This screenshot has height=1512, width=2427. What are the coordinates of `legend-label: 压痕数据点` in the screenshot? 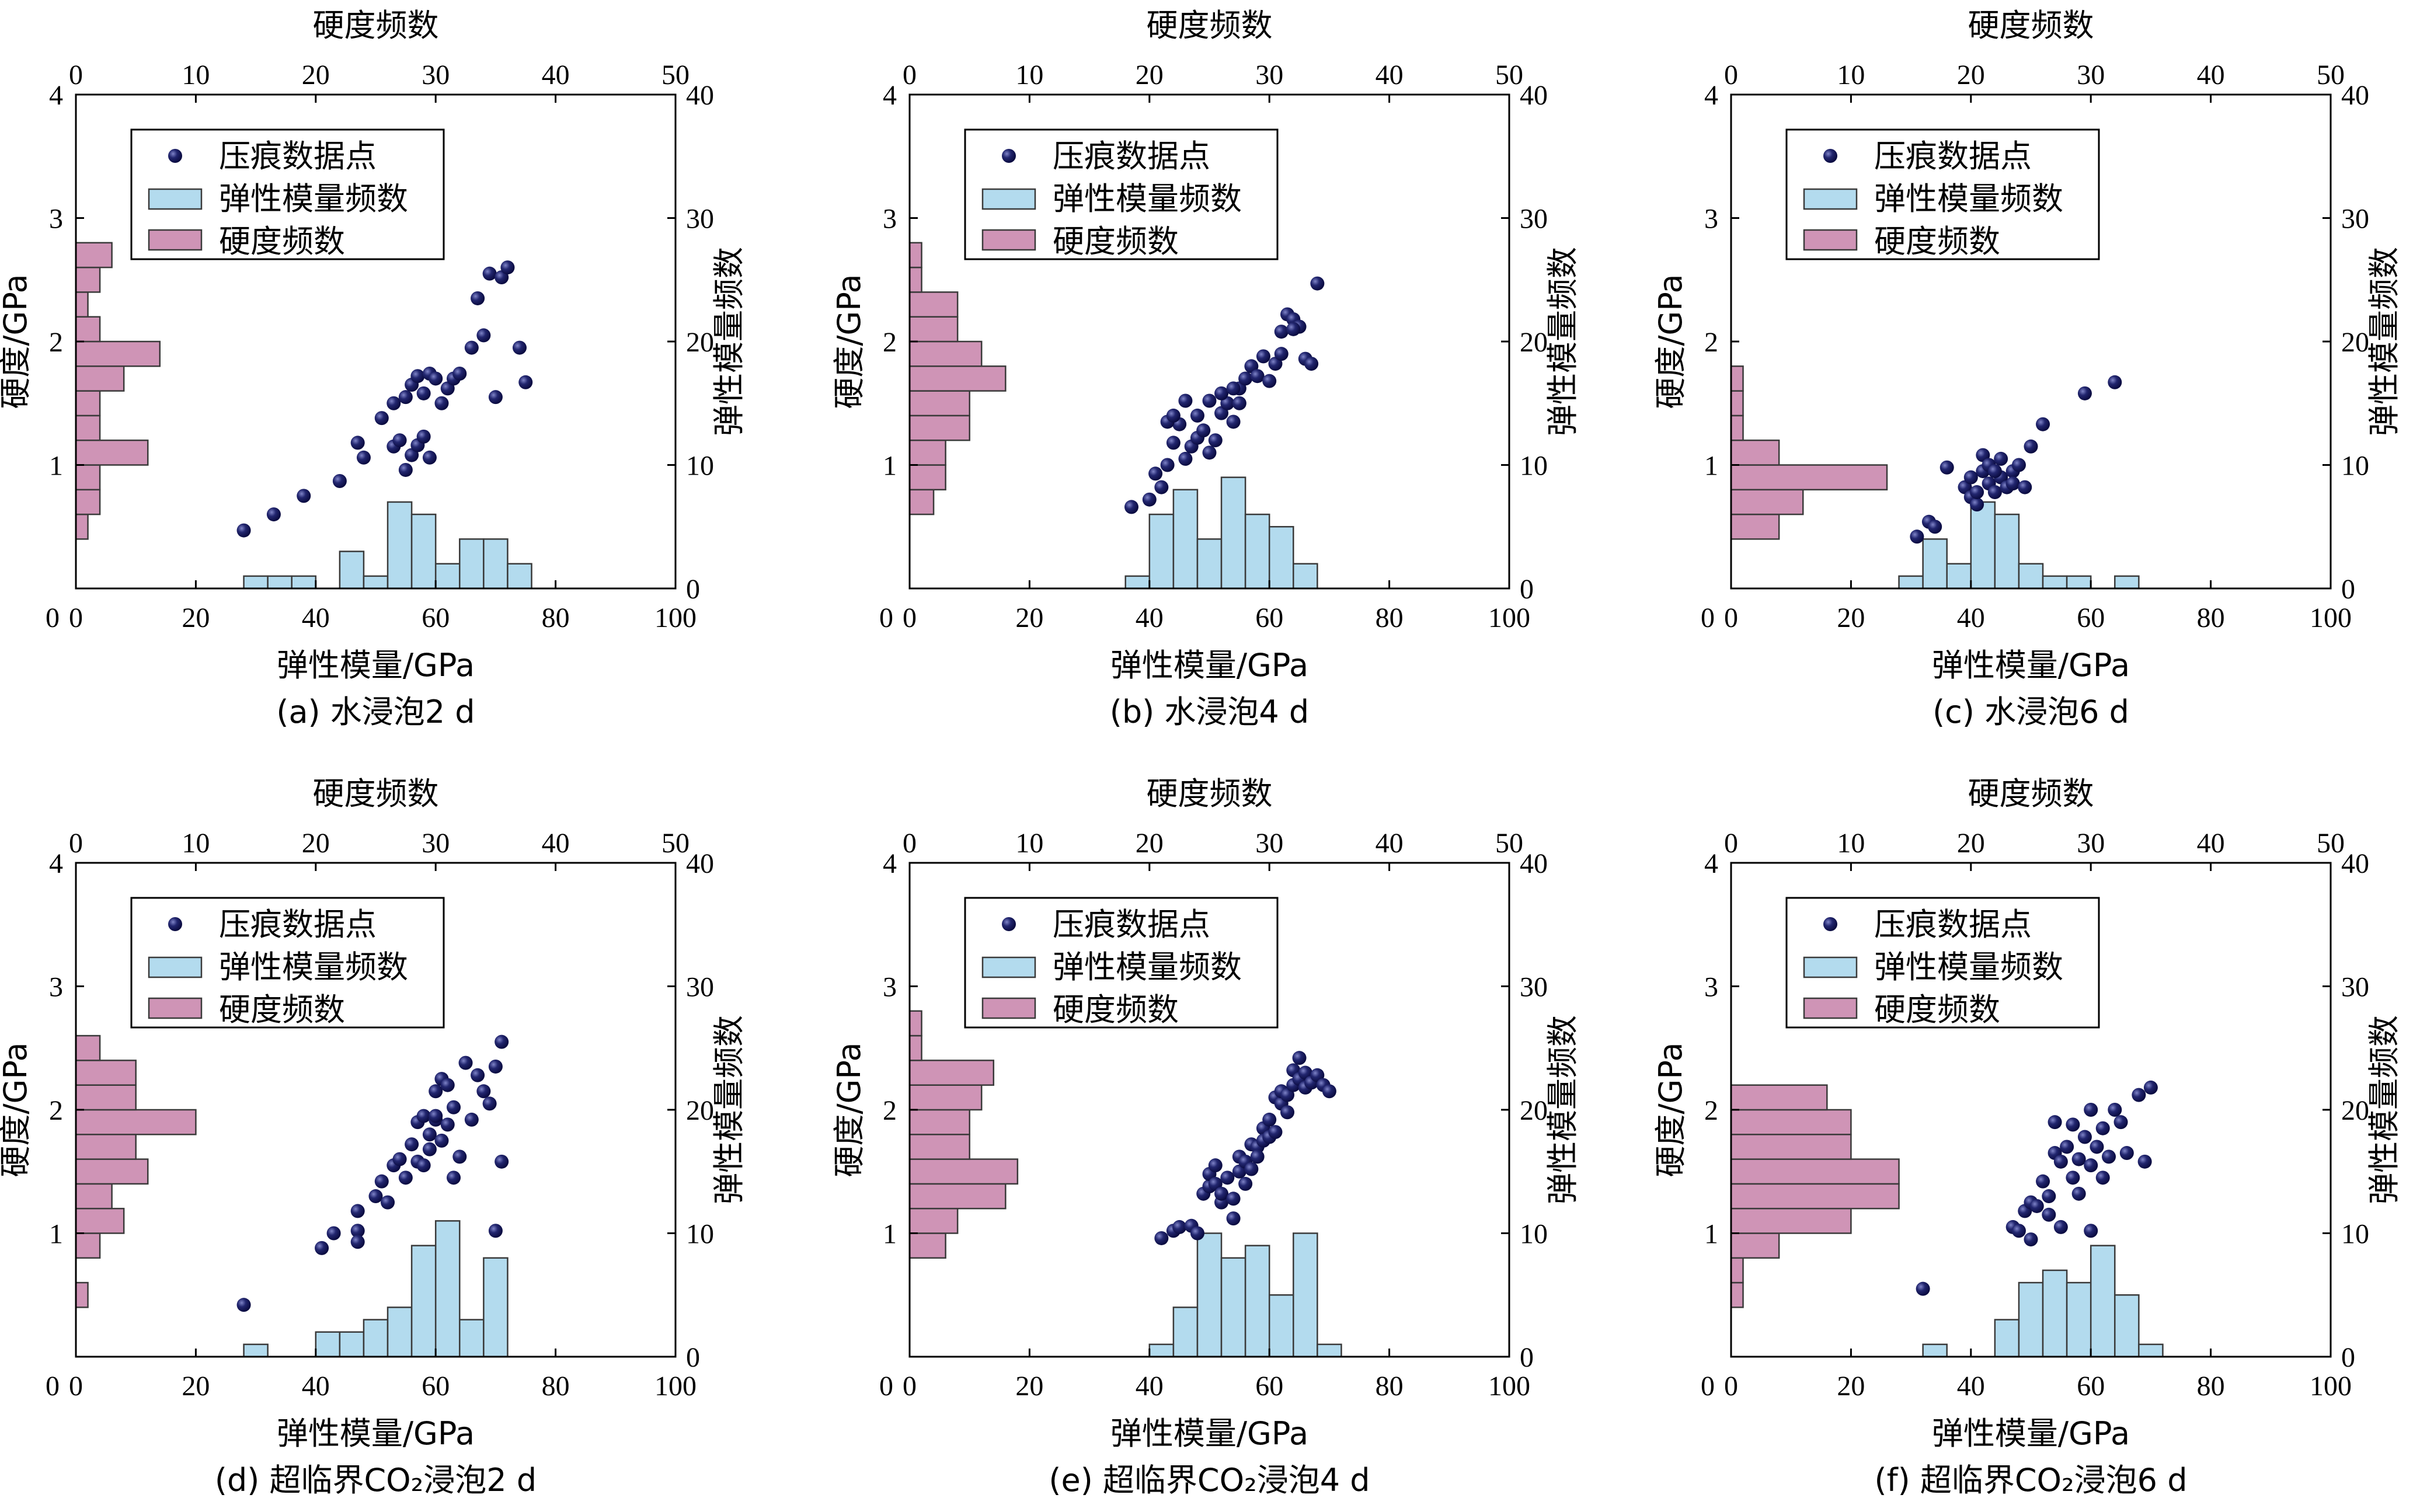 It's located at (1953, 925).